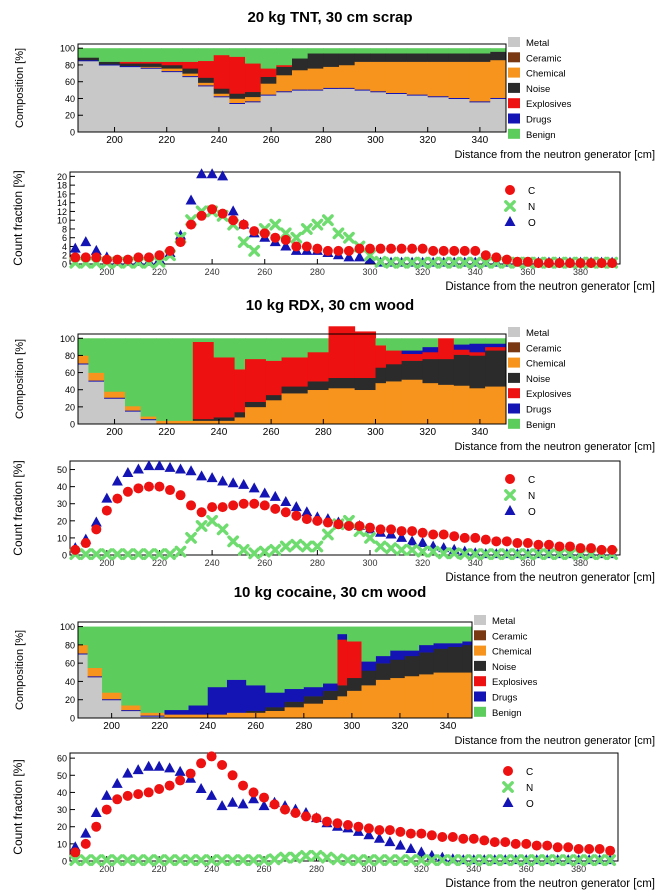 This screenshot has height=890, width=659. What do you see at coordinates (520, 207) in the screenshot?
I see `count-legend: CNO` at bounding box center [520, 207].